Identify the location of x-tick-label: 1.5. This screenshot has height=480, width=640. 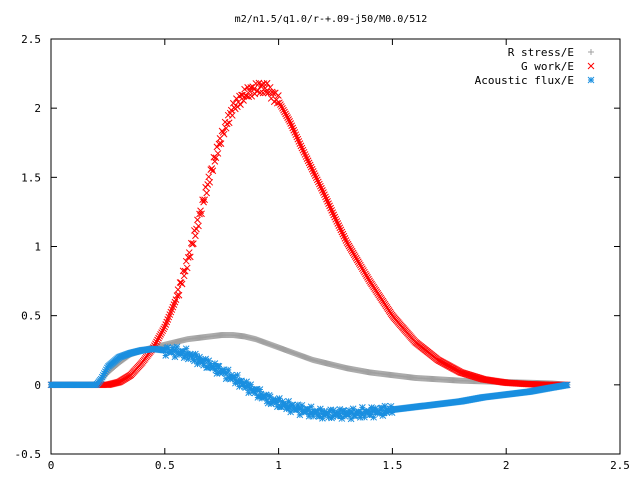
(392, 465).